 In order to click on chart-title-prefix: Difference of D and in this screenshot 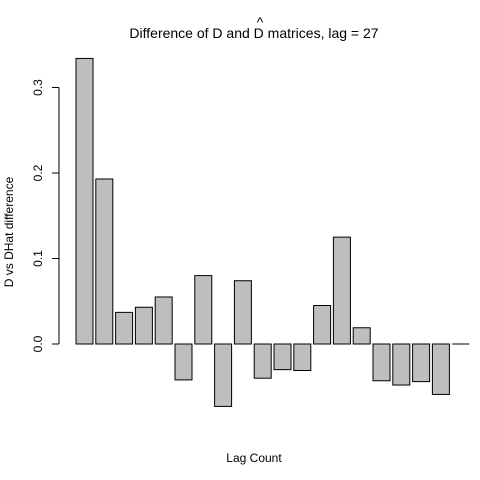, I will do `click(191, 33)`.